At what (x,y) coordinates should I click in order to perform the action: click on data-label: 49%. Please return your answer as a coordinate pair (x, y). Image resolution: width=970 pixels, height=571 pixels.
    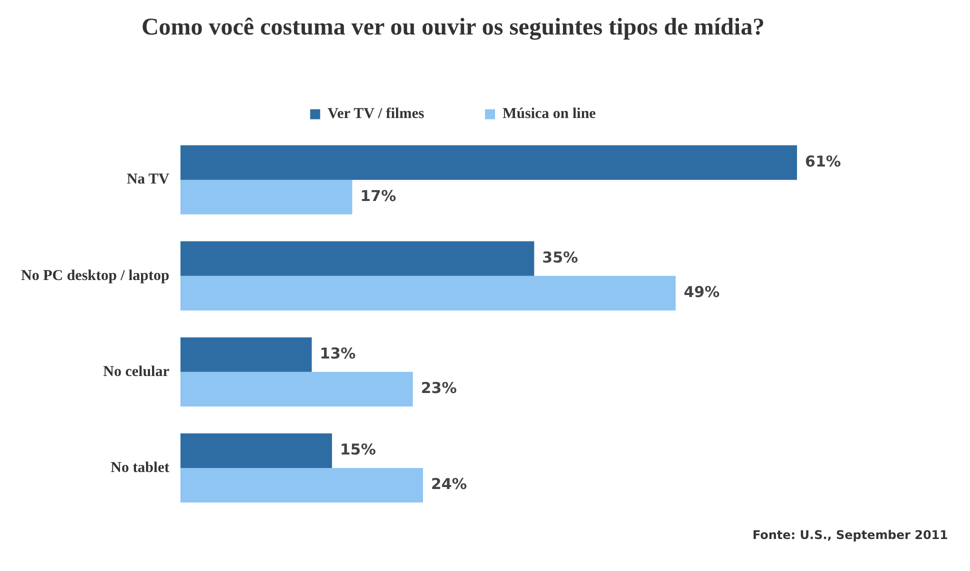
    Looking at the image, I should click on (702, 292).